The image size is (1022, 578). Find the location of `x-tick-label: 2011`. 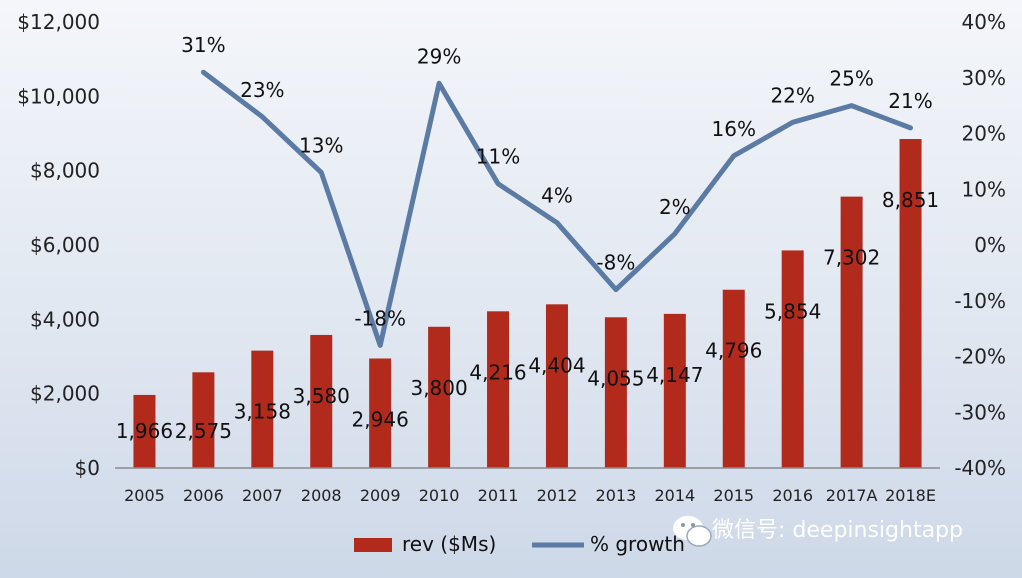

x-tick-label: 2011 is located at coordinates (498, 495).